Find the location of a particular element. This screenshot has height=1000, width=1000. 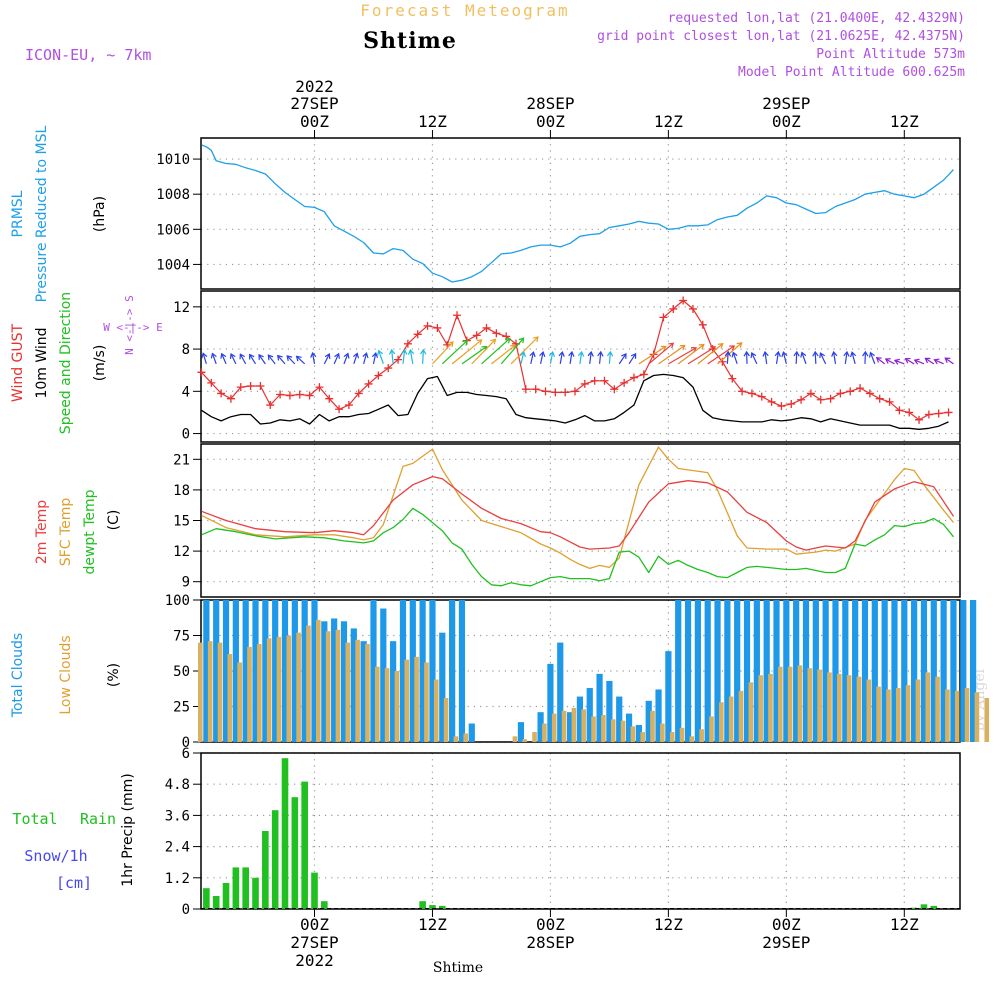

precip-ytick-label: 4.8 is located at coordinates (177, 785).